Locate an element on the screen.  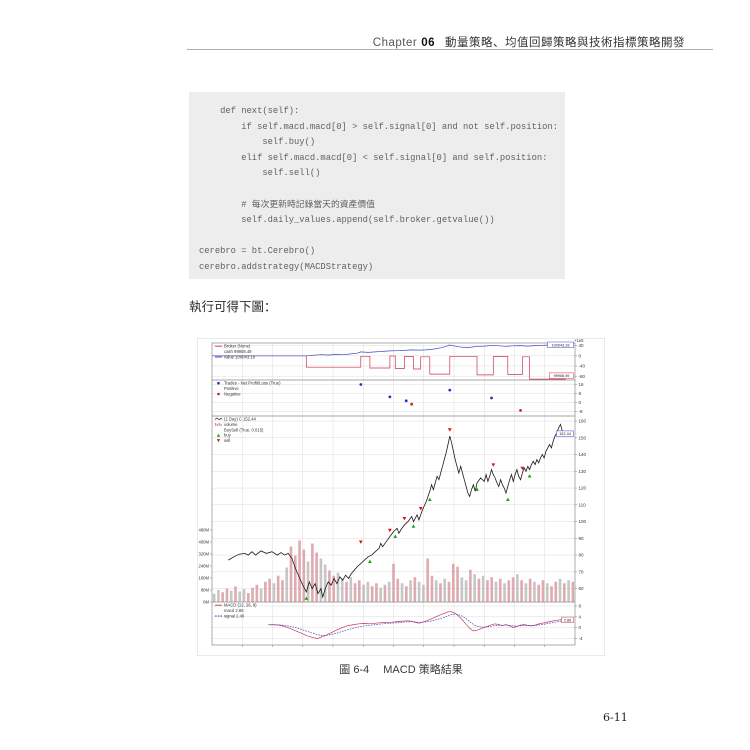
svg-text: 150 is located at coordinates (583, 437).